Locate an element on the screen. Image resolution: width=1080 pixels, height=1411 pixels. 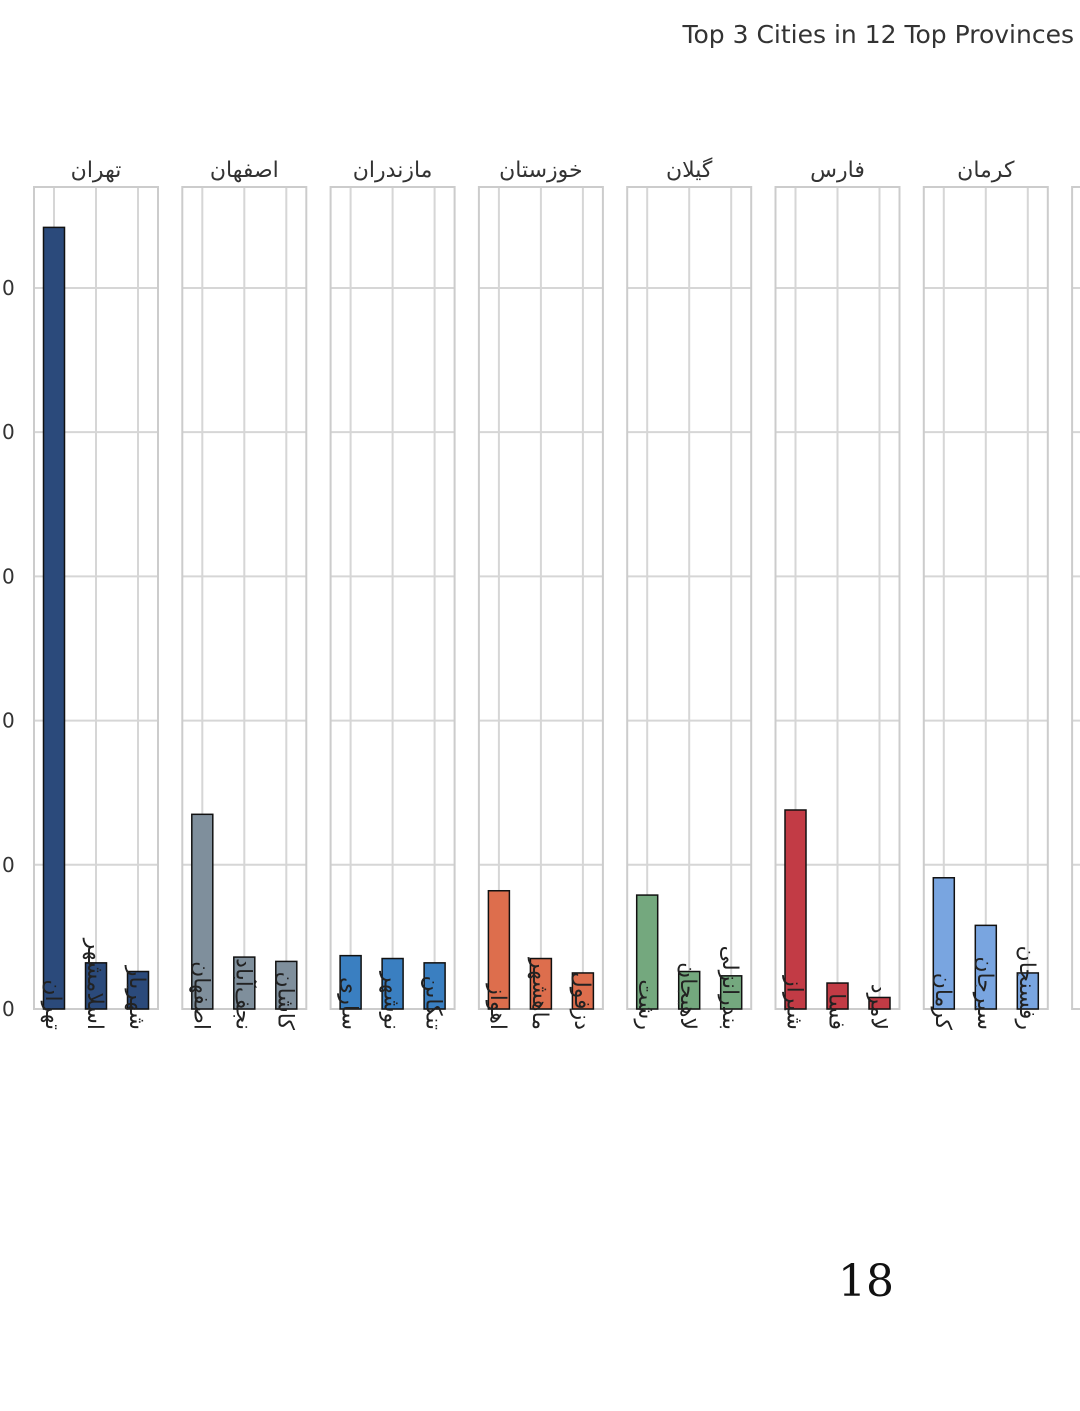
page-number: 18 is located at coordinates (866, 1281).